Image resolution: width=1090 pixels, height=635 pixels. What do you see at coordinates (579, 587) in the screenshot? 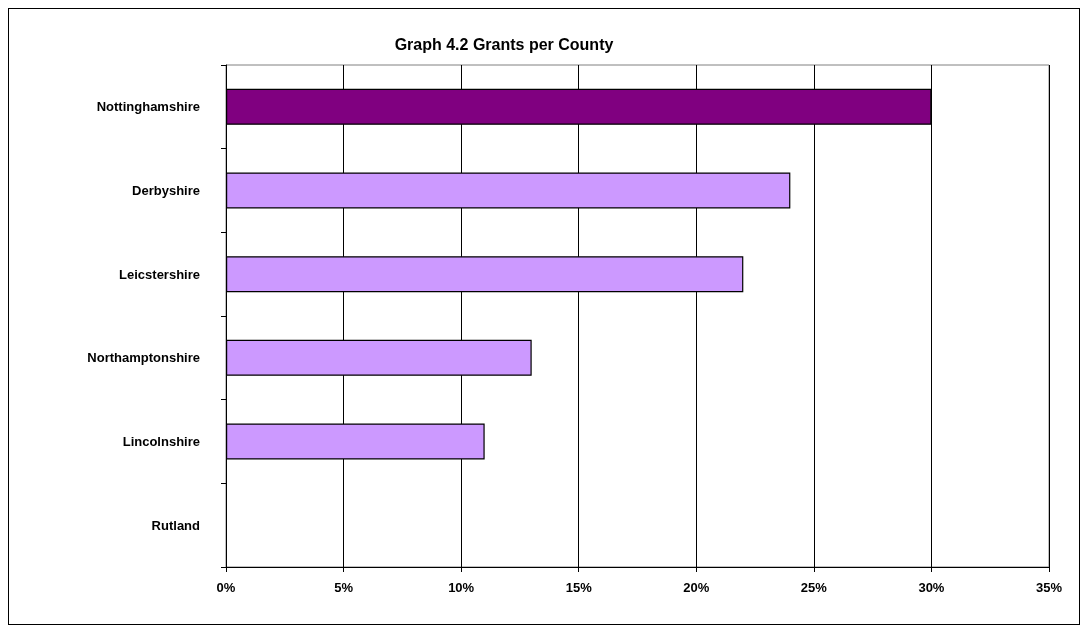
I see `x-tick-label: 15%` at bounding box center [579, 587].